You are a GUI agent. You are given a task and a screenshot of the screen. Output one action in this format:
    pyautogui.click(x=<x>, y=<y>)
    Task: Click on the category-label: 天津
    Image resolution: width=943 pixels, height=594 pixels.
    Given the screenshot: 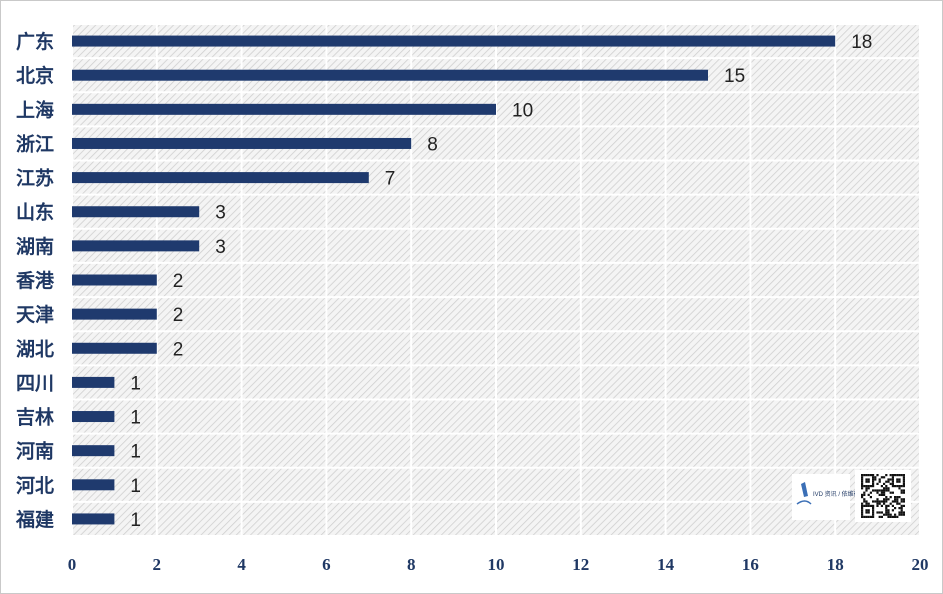 What is the action you would take?
    pyautogui.click(x=35, y=314)
    